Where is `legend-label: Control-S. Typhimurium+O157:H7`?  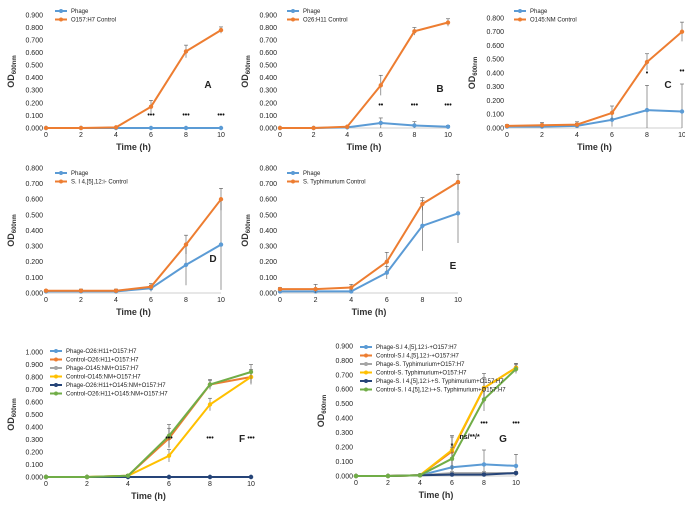
legend-label: Control-S. Typhimurium+O157:H7 is located at coordinates (421, 374).